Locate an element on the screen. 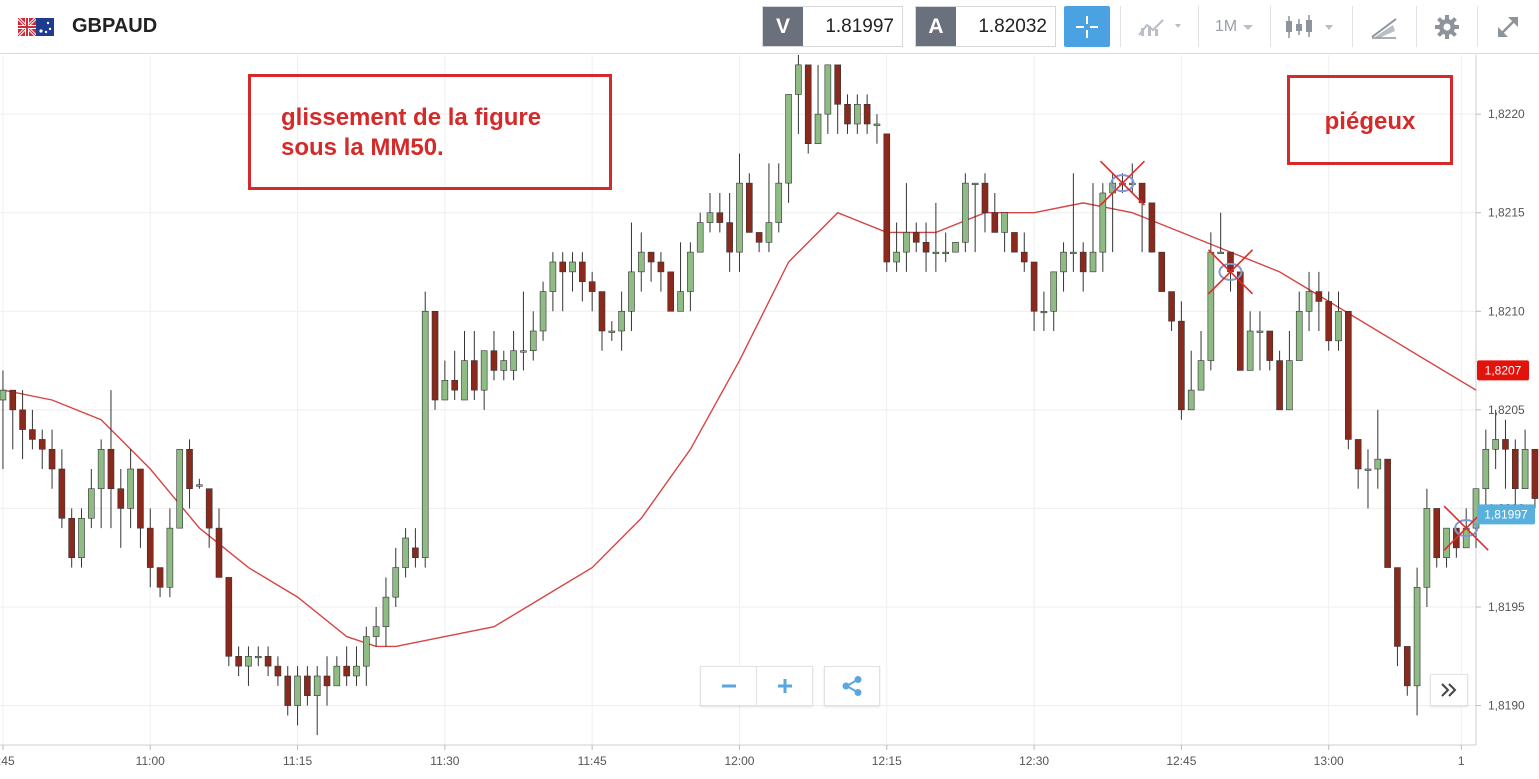 Image resolution: width=1539 pixels, height=779 pixels. gear-icon is located at coordinates (1447, 26).